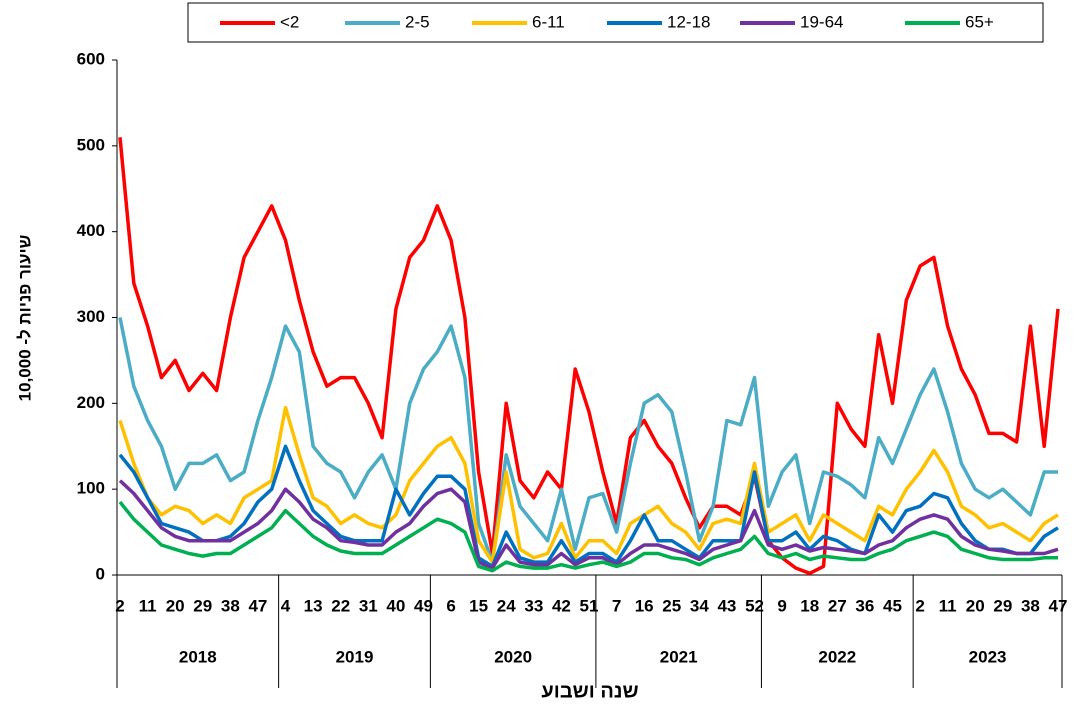  I want to click on x-tick-label: 51, so click(589, 605).